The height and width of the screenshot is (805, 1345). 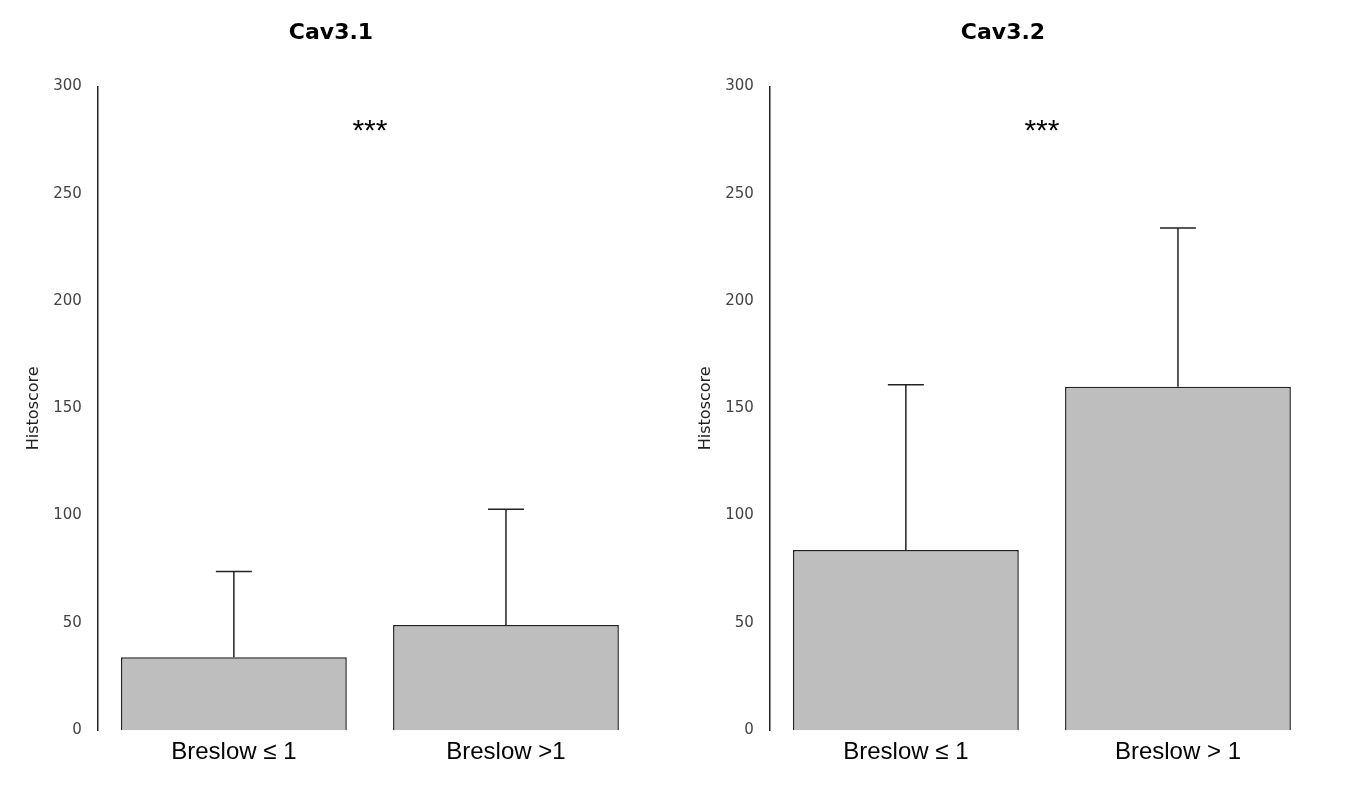 I want to click on chart-title: Cav3.2, so click(x=1003, y=31).